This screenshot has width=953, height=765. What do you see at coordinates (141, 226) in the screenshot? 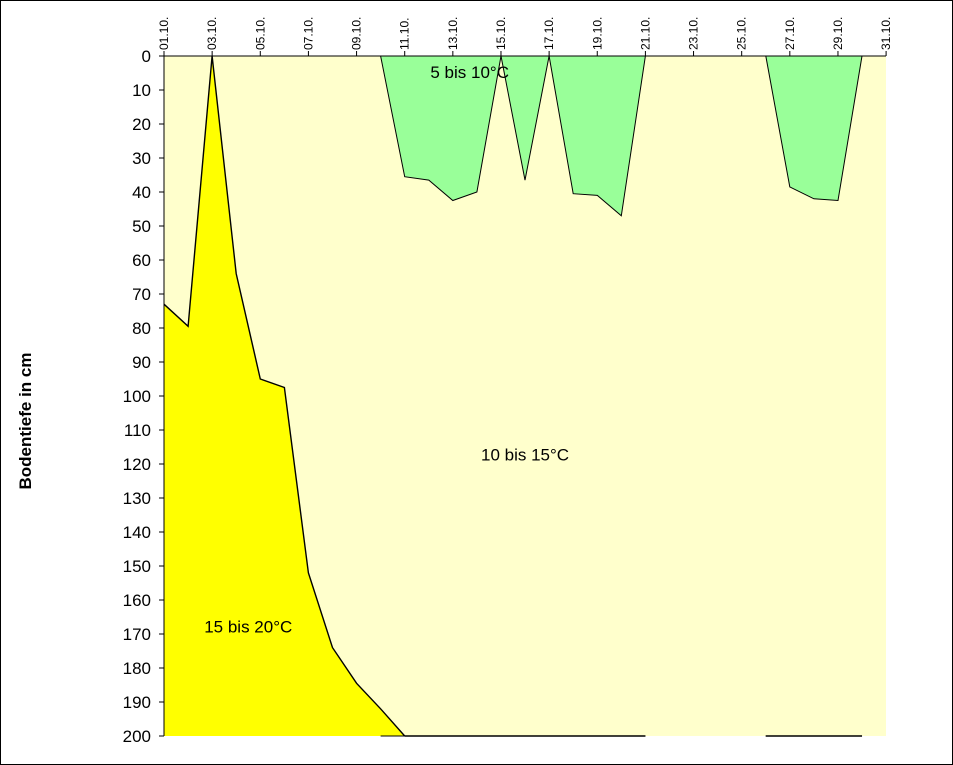
I see `y-tick-label: 50` at bounding box center [141, 226].